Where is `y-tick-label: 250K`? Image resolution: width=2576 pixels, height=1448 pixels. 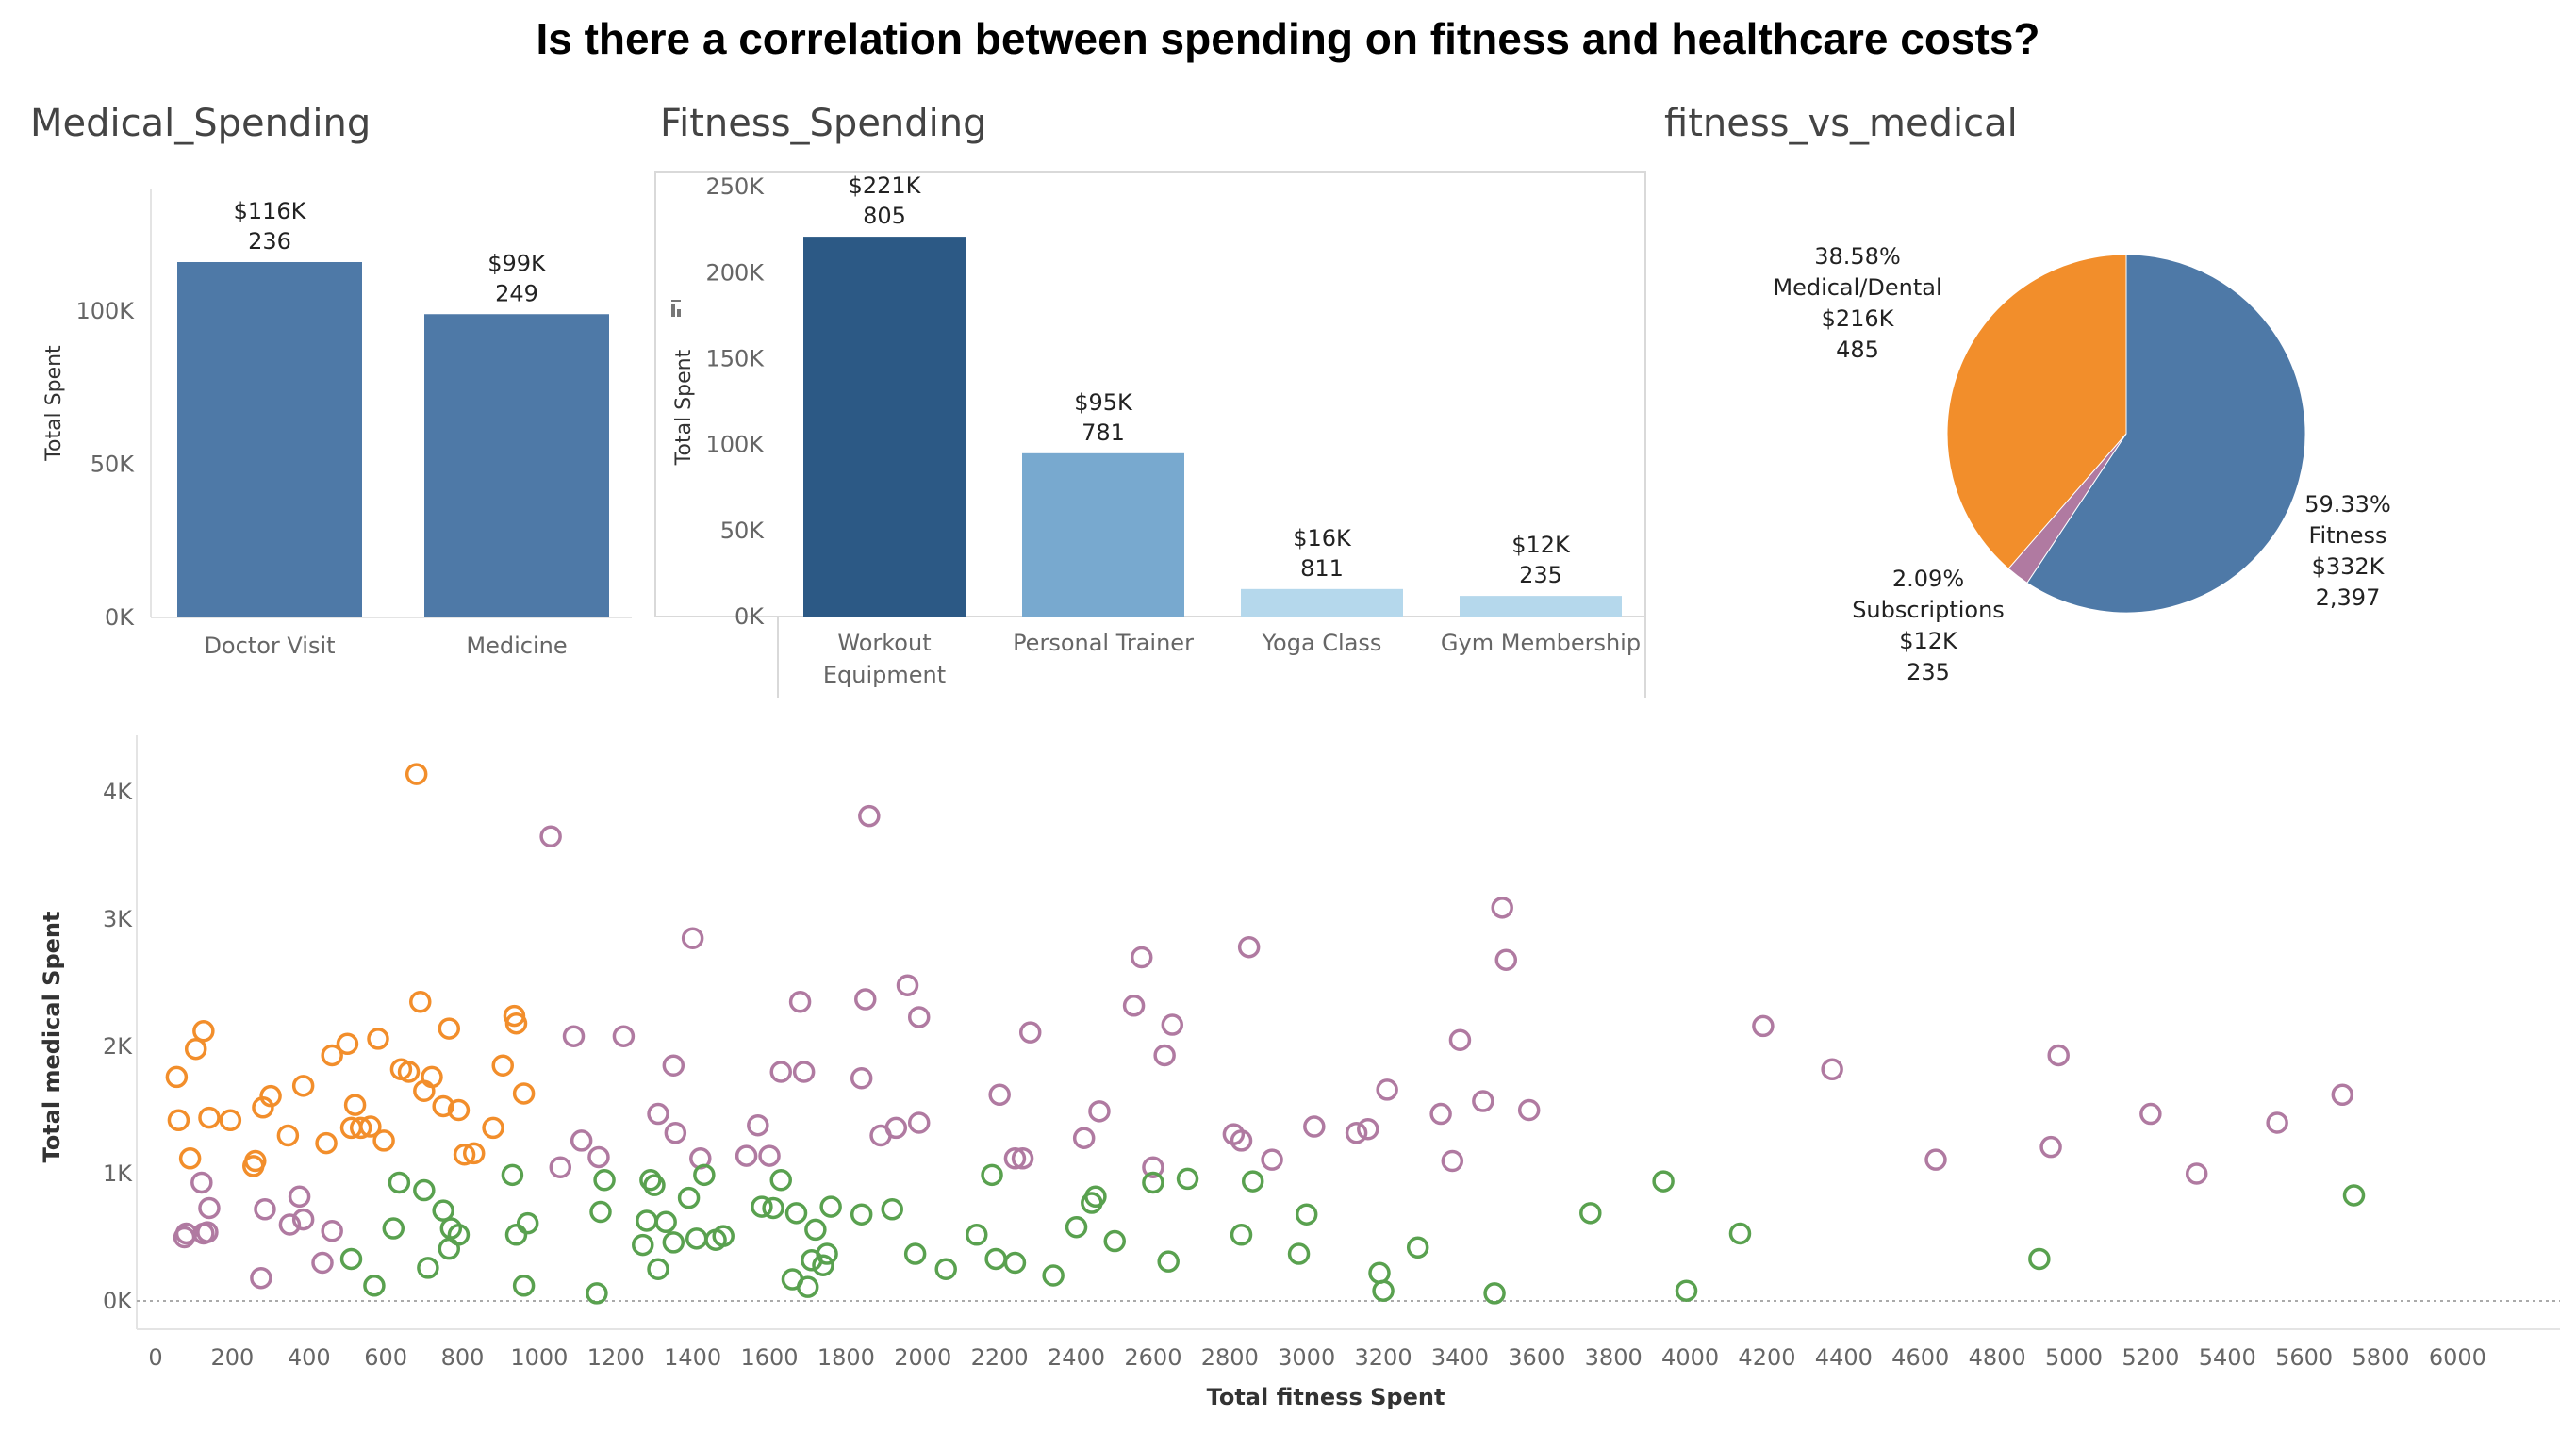 y-tick-label: 250K is located at coordinates (735, 186).